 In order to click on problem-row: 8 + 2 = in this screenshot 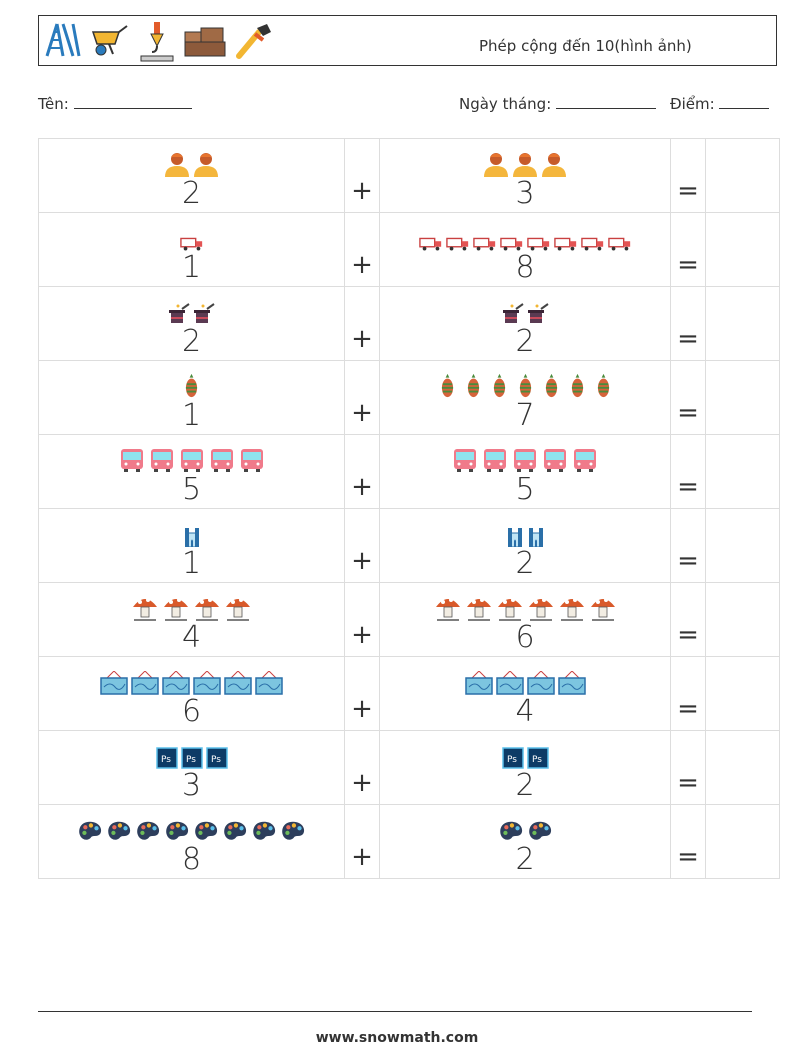, I will do `click(409, 841)`.